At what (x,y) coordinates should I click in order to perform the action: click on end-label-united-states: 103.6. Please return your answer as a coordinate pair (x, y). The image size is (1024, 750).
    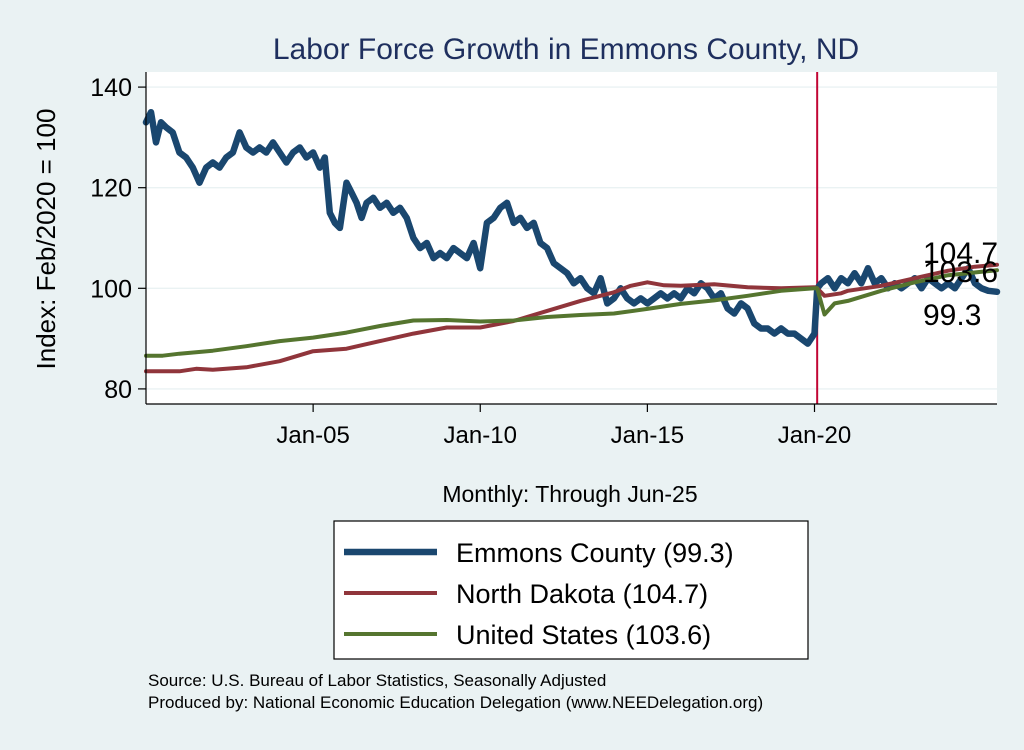
    Looking at the image, I should click on (960, 272).